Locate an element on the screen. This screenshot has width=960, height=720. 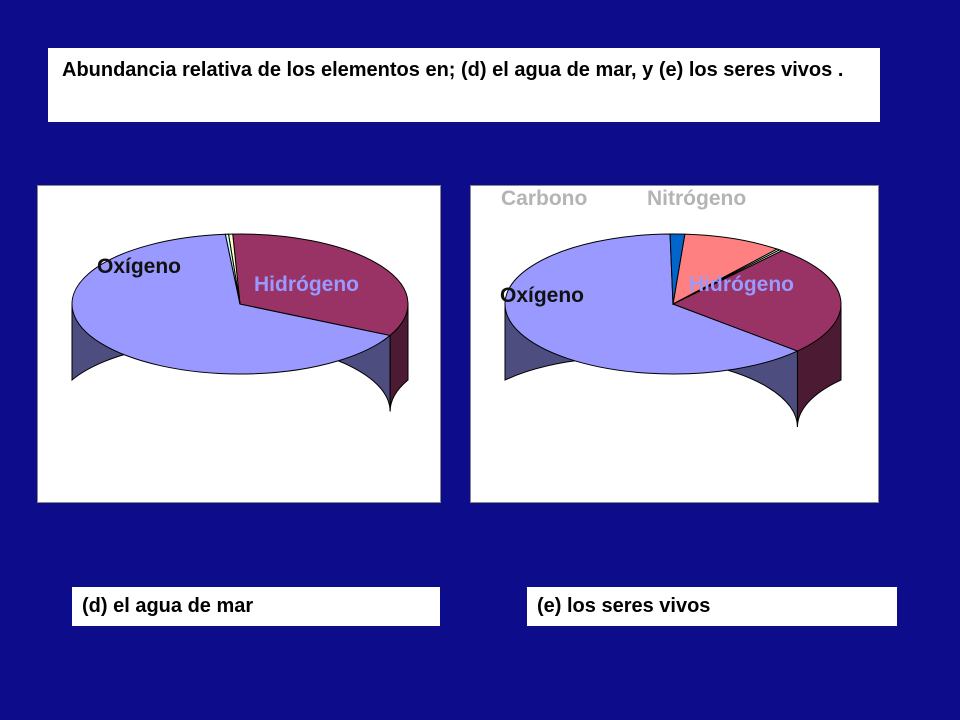
caption-d: (d) el agua de mar is located at coordinates (256, 606).